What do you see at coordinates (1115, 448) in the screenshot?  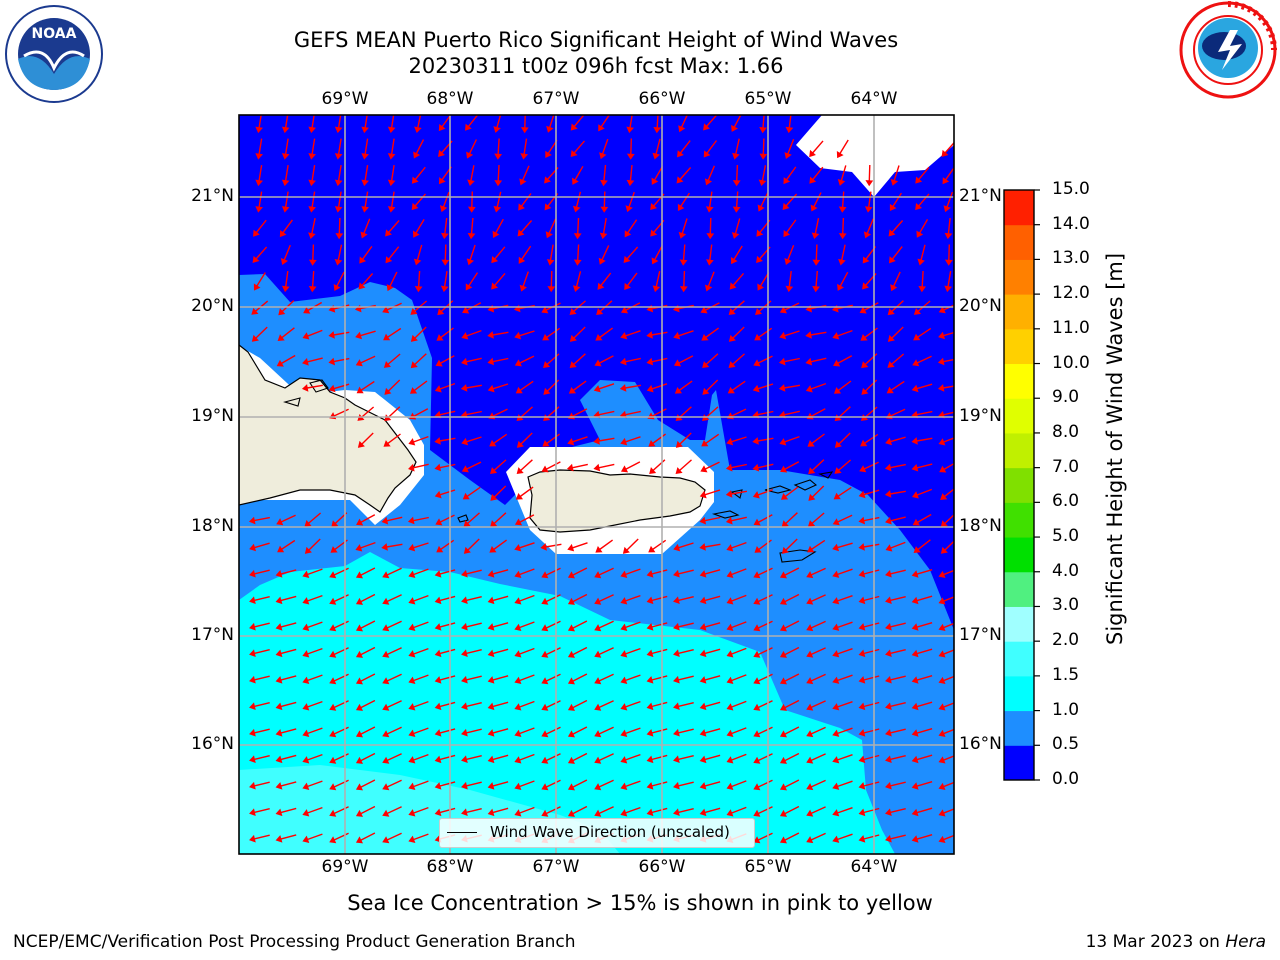 I see `colorbar-label: Significant Height of Wind Waves [m]` at bounding box center [1115, 448].